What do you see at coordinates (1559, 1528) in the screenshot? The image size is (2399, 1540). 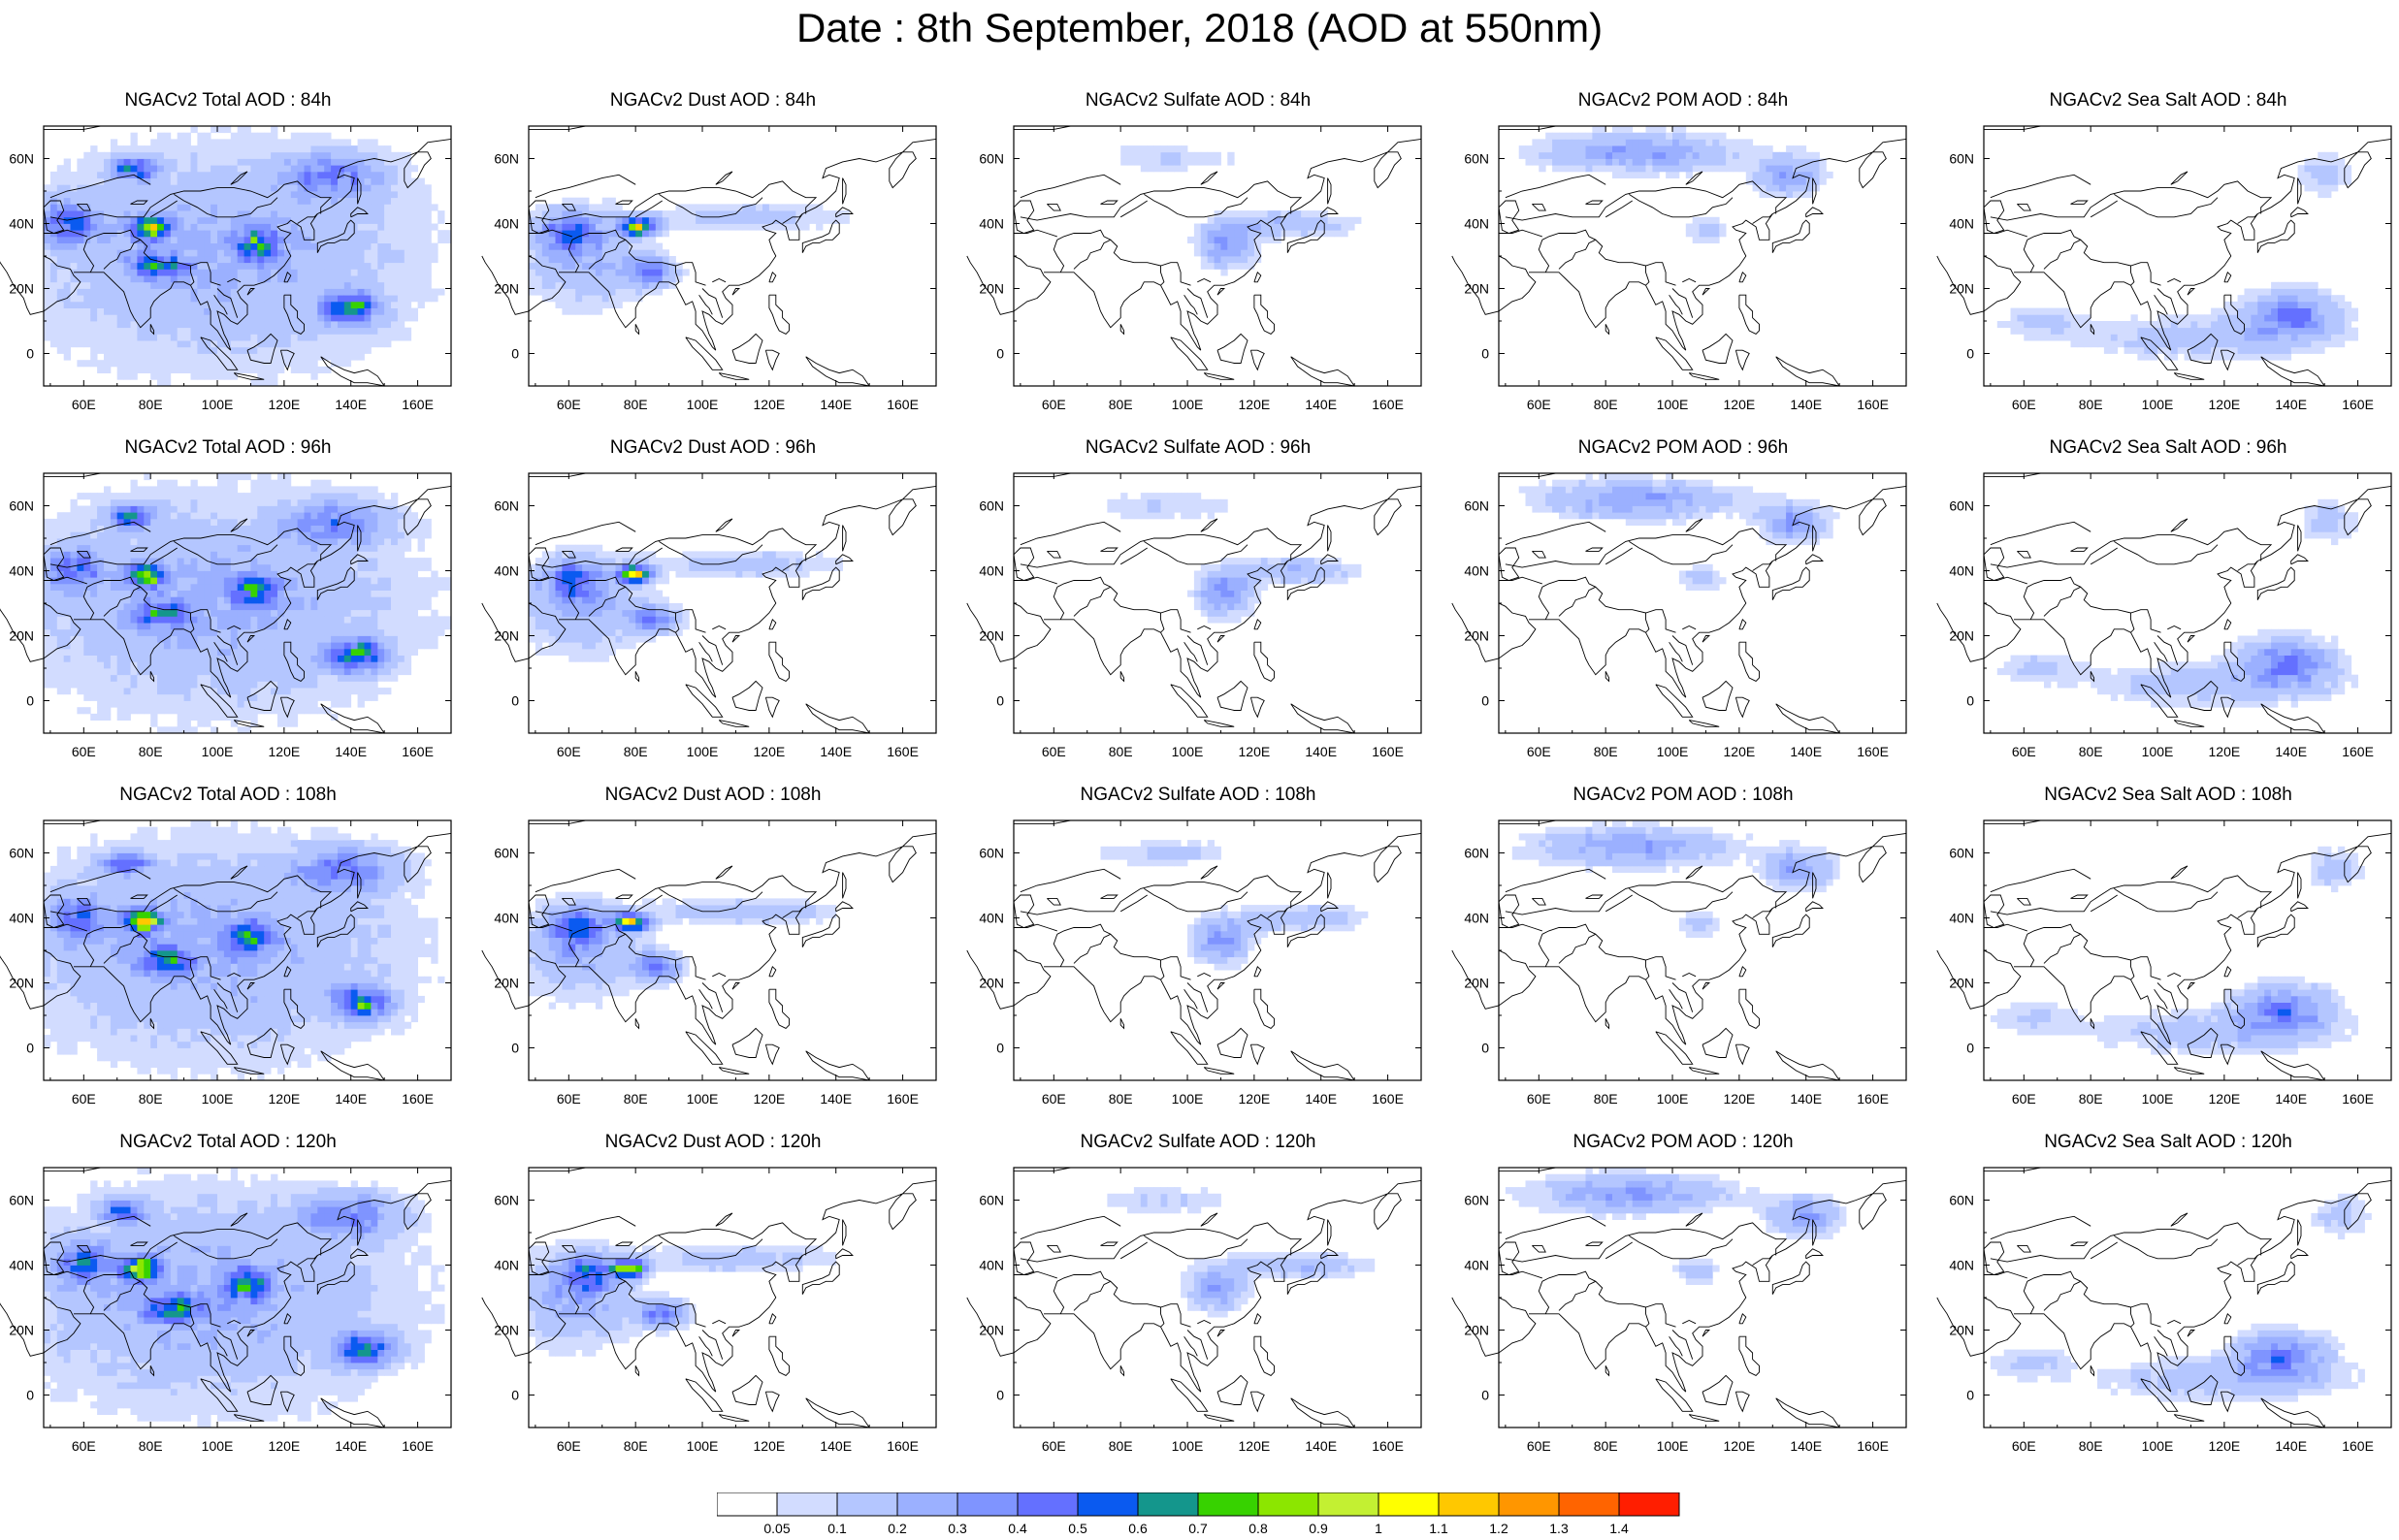 I see `colorbar-label: 1.3` at bounding box center [1559, 1528].